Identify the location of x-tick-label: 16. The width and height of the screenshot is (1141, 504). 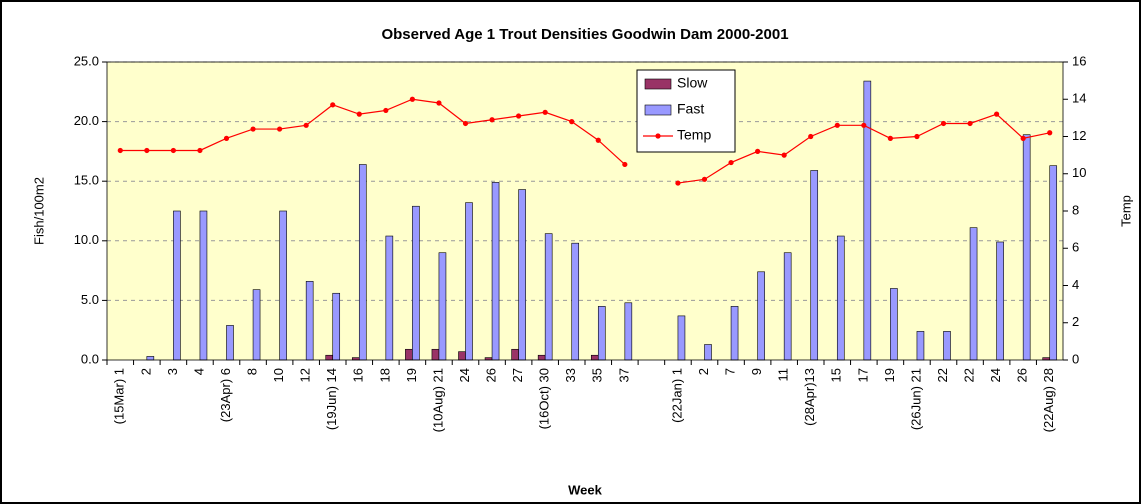
(358, 375).